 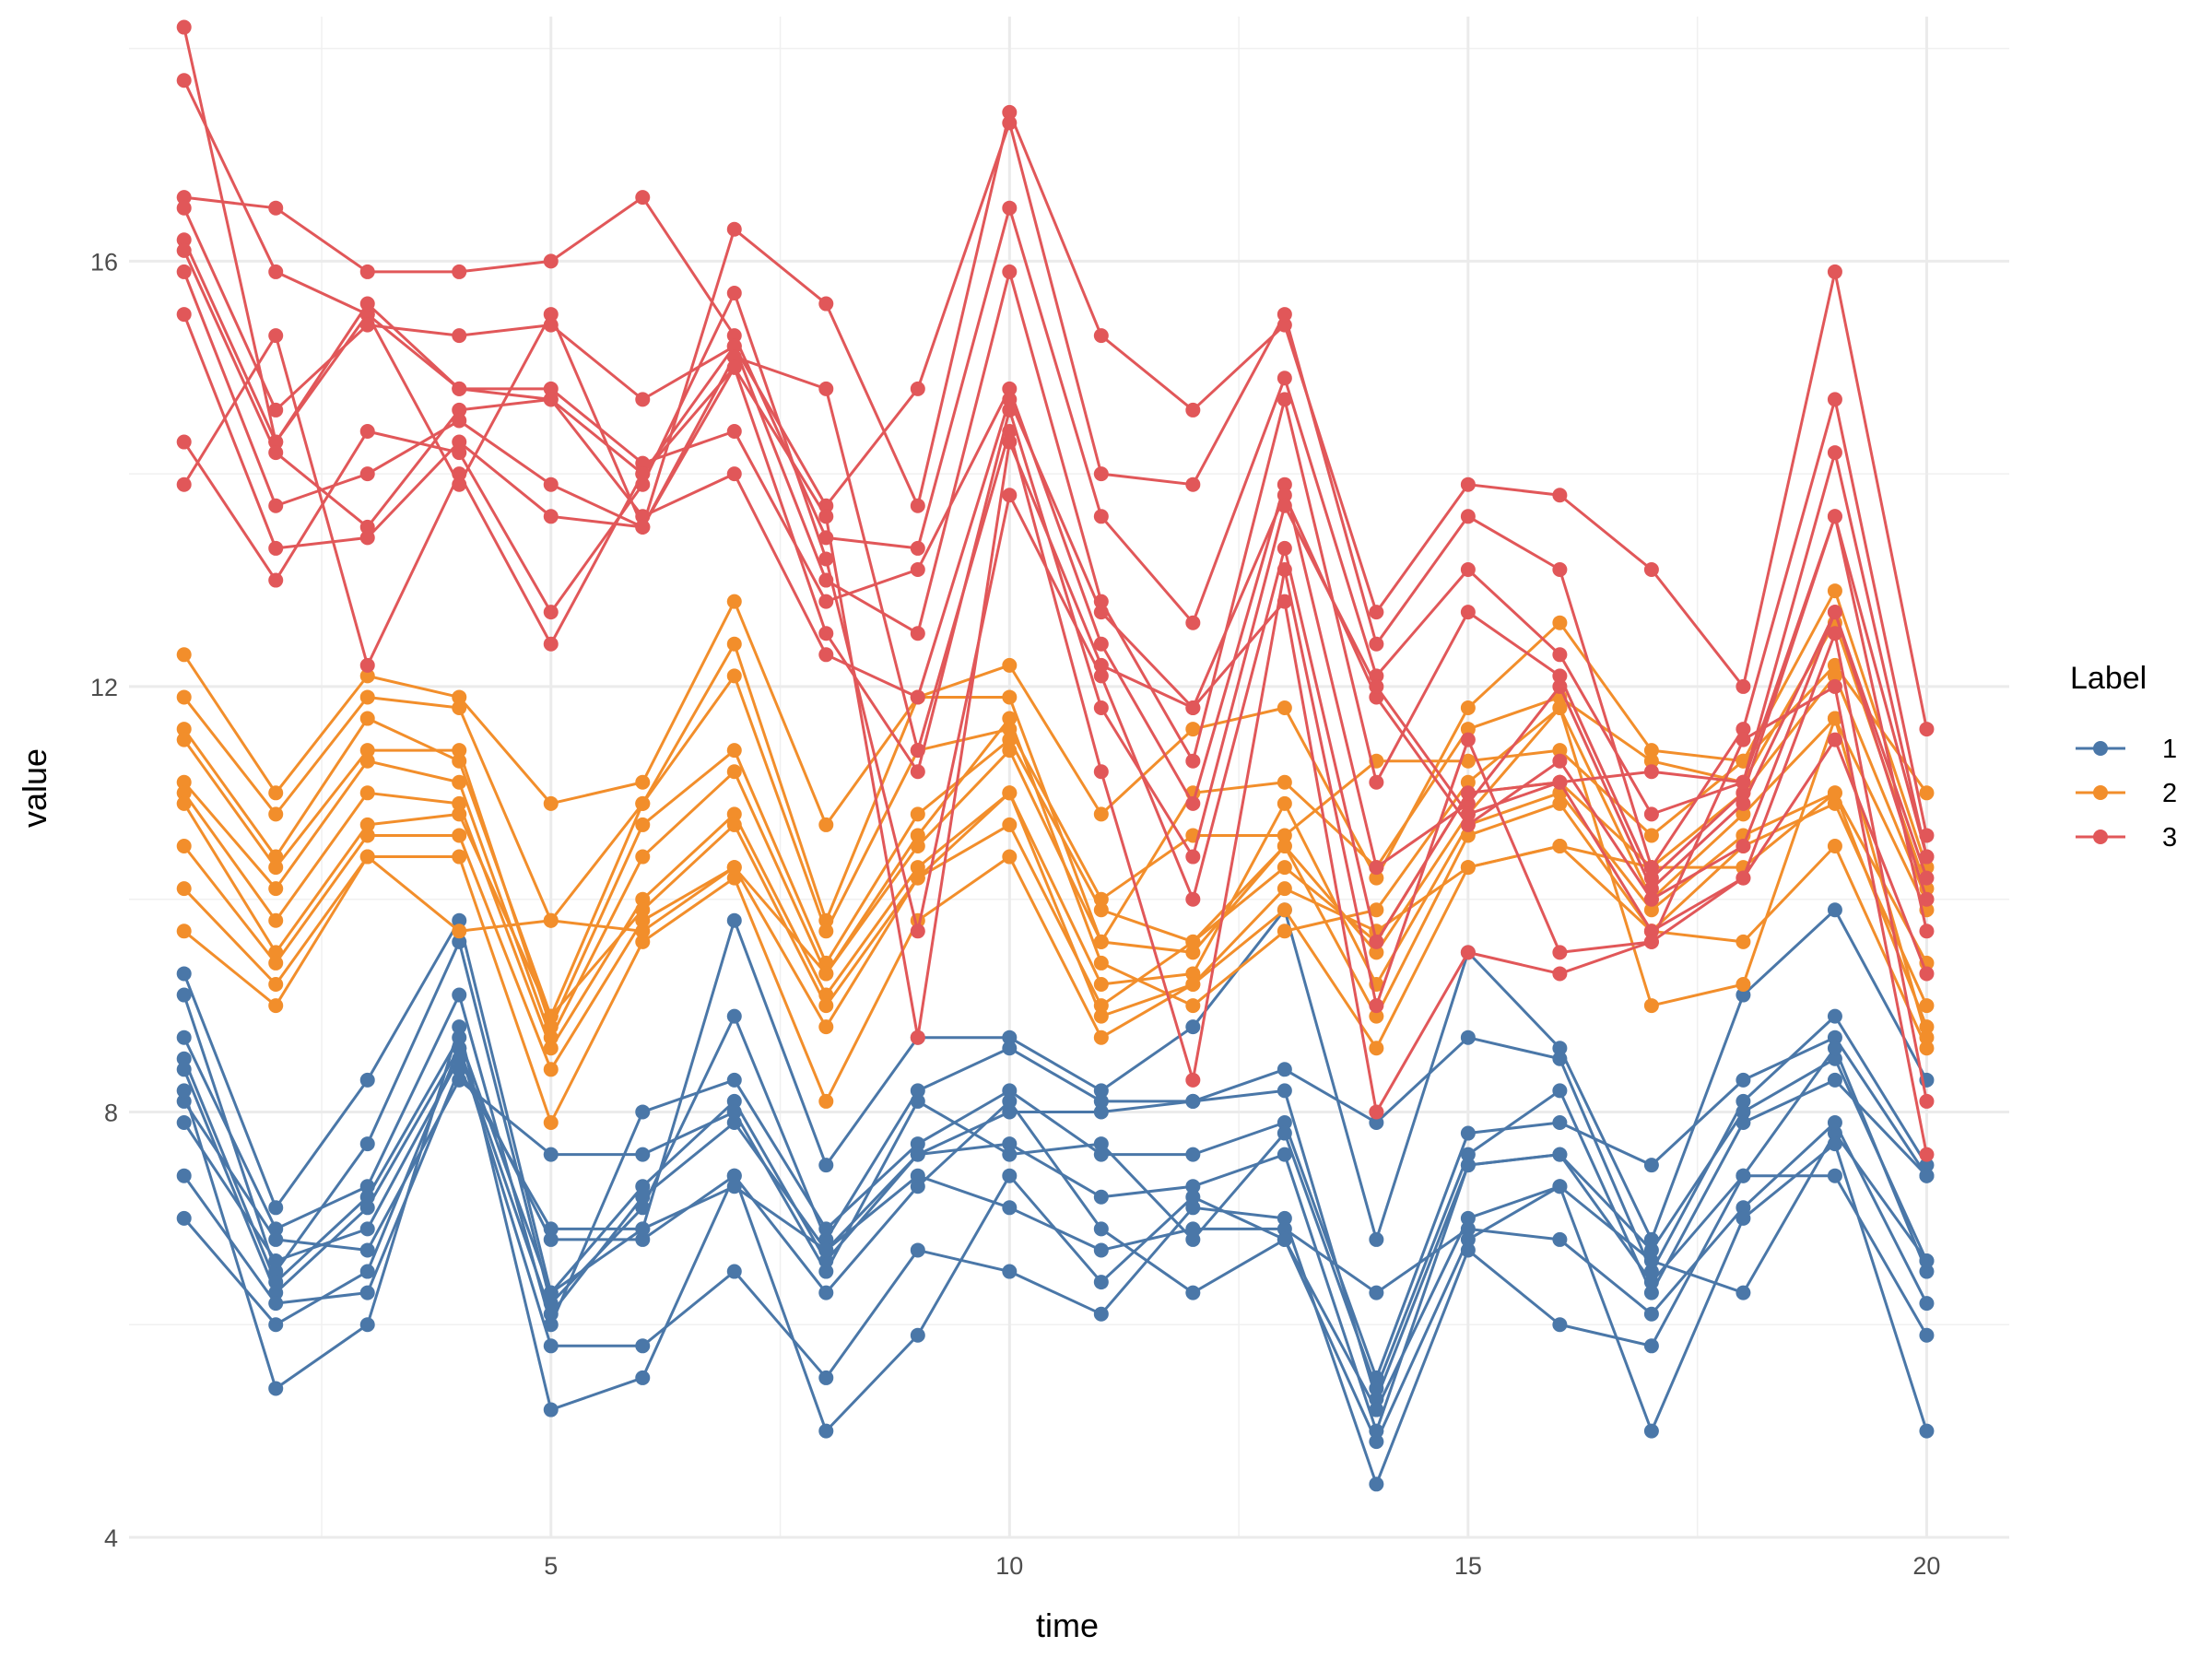 I want to click on series-line, so click(x=1055, y=931).